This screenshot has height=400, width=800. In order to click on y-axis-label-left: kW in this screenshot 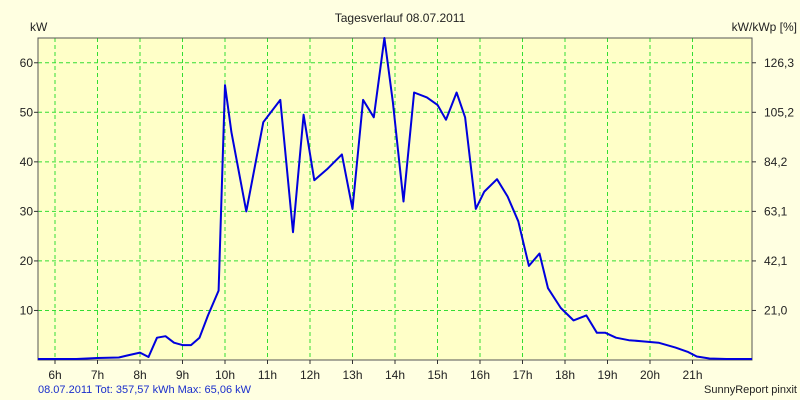, I will do `click(39, 27)`.